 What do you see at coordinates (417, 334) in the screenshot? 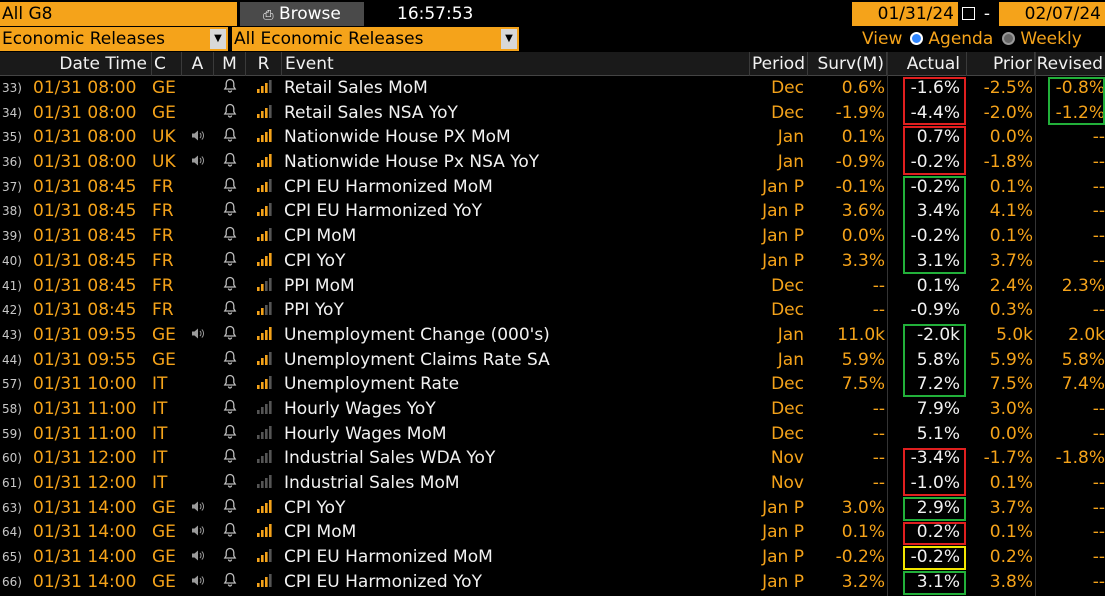
I see `event-name: Unemployment Change (000's)` at bounding box center [417, 334].